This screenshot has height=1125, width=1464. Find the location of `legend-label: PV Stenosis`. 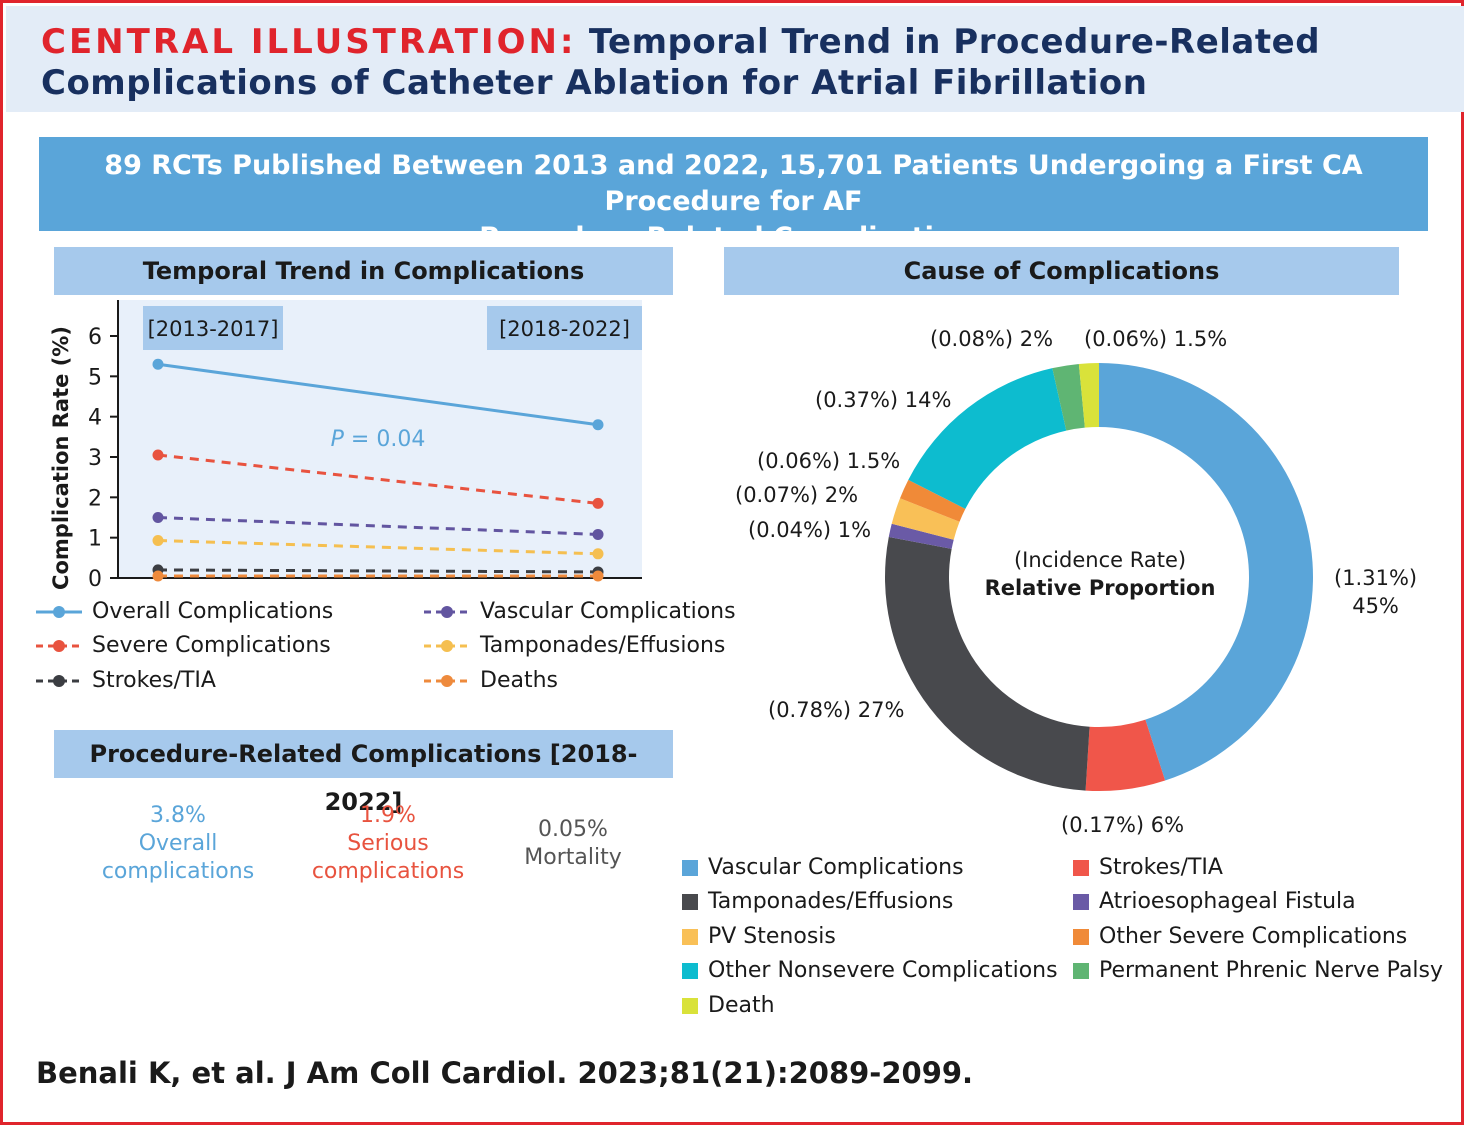

legend-label: PV Stenosis is located at coordinates (772, 936).